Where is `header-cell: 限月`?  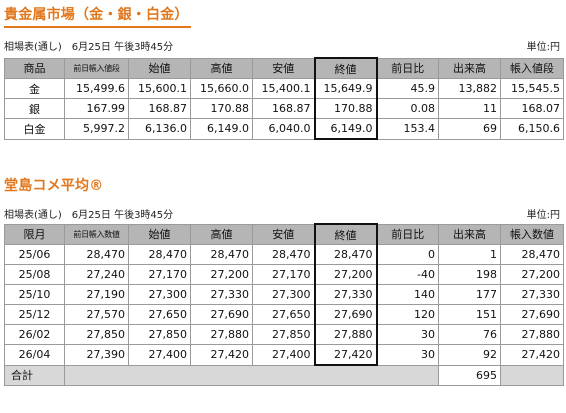
header-cell: 限月 is located at coordinates (34, 234).